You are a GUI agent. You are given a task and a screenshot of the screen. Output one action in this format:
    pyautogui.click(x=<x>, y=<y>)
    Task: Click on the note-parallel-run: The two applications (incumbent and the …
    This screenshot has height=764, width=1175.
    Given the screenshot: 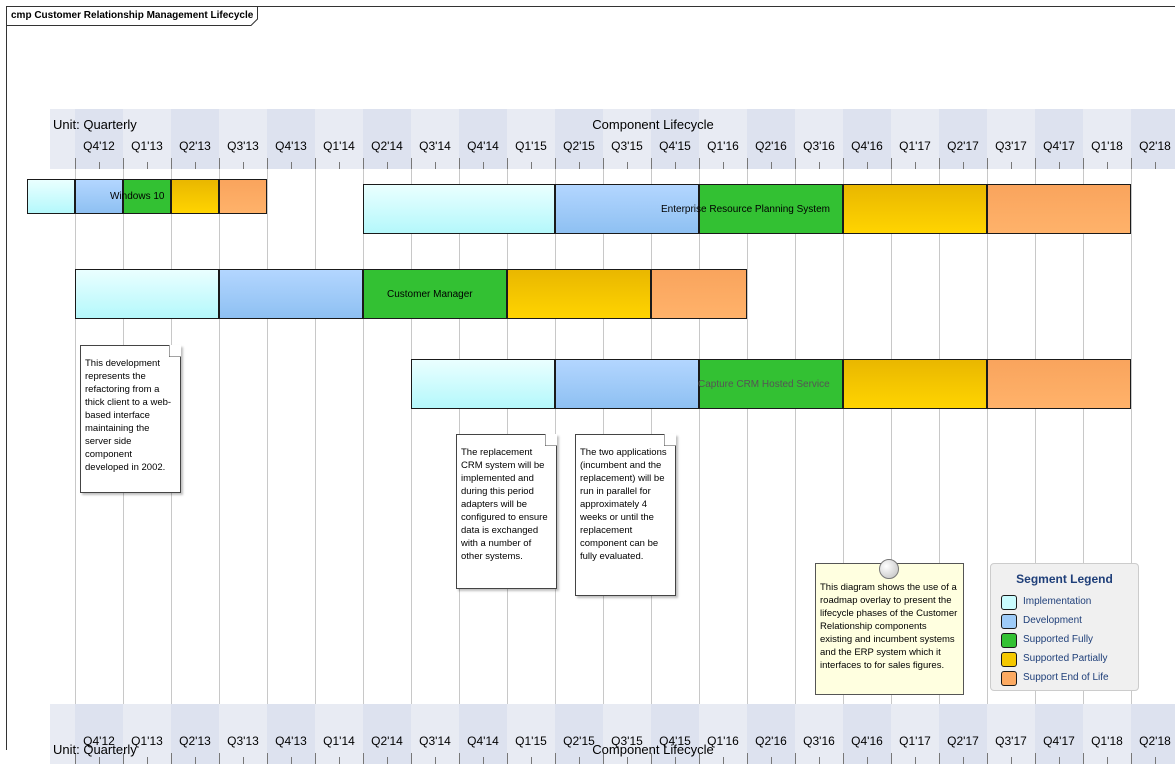 What is the action you would take?
    pyautogui.click(x=625, y=515)
    